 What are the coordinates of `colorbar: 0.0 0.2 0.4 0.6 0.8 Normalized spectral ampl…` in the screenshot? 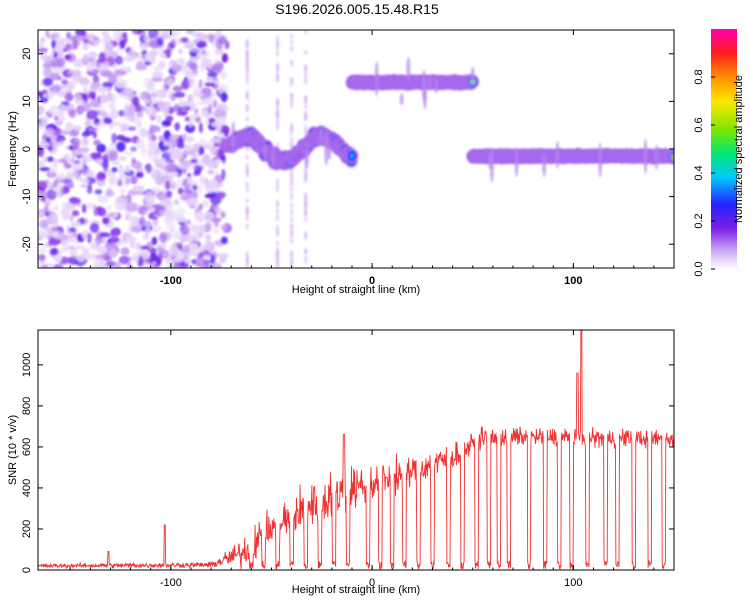 It's located at (719, 153).